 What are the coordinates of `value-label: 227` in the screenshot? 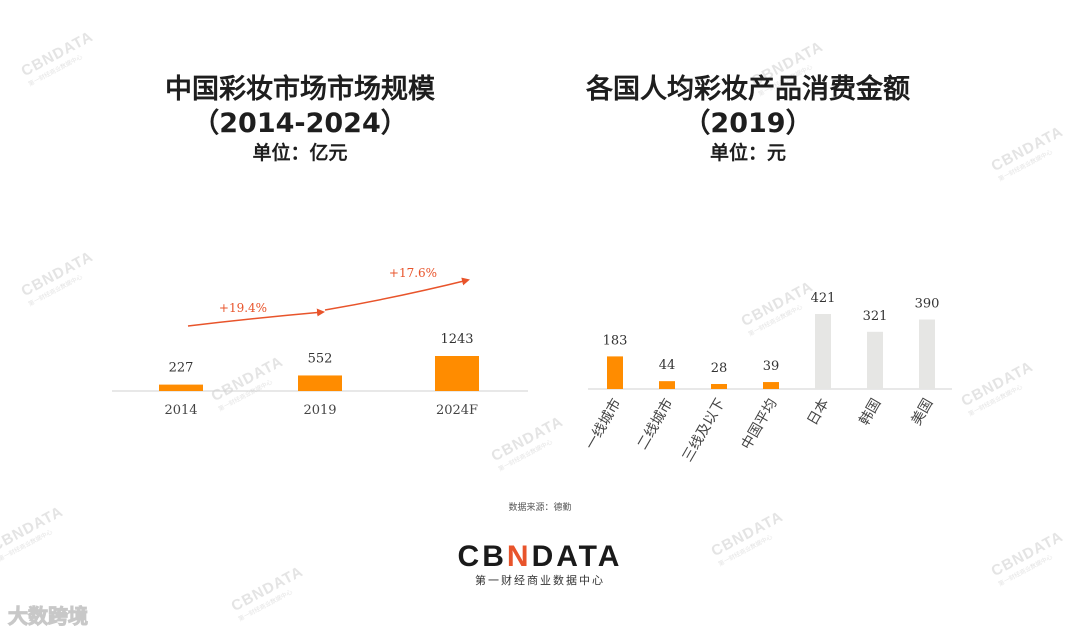 It's located at (181, 368).